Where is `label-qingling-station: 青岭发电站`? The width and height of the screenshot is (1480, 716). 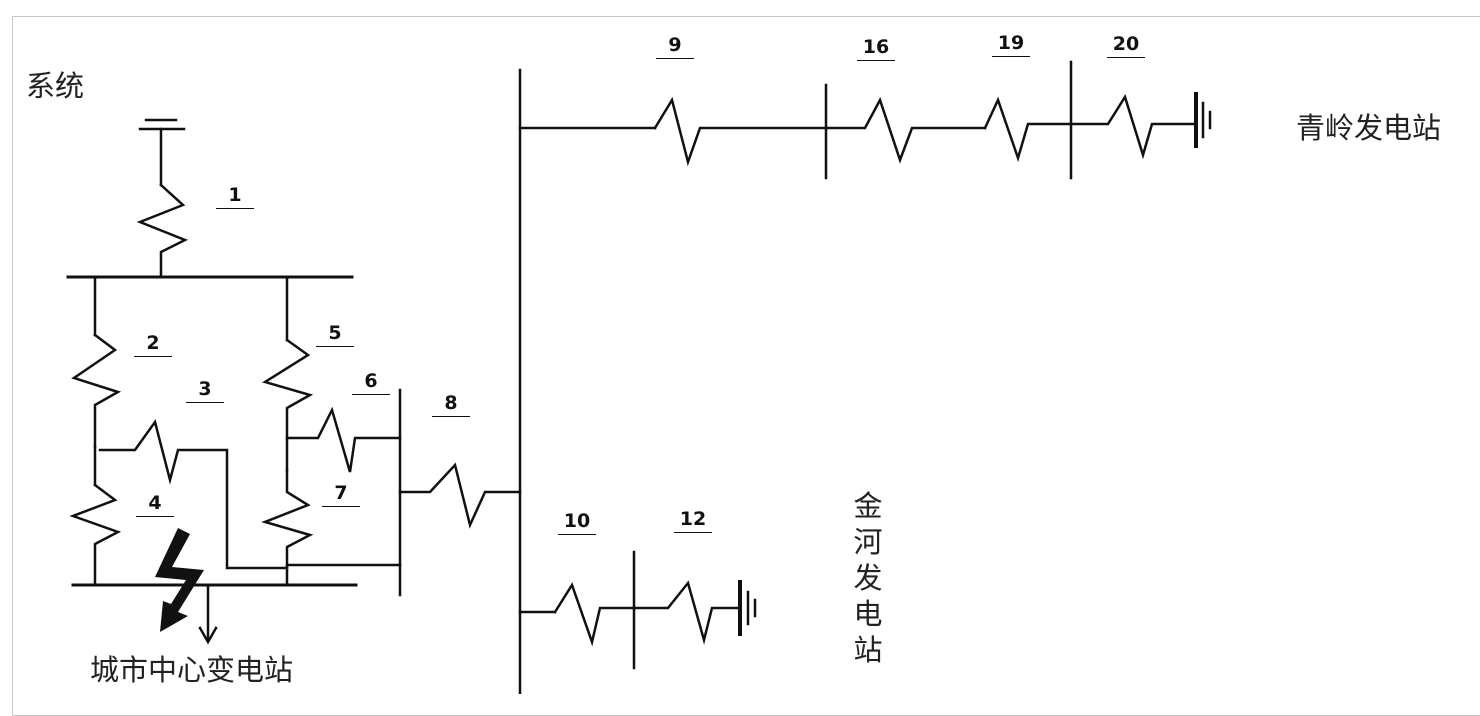 label-qingling-station: 青岭发电站 is located at coordinates (1369, 128).